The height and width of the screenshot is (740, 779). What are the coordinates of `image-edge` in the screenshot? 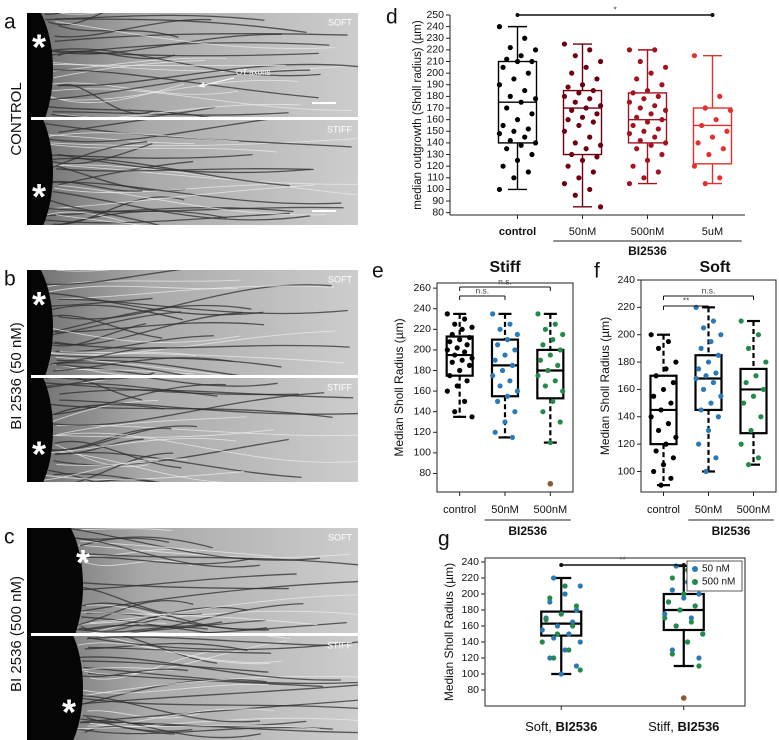 It's located at (29, 376).